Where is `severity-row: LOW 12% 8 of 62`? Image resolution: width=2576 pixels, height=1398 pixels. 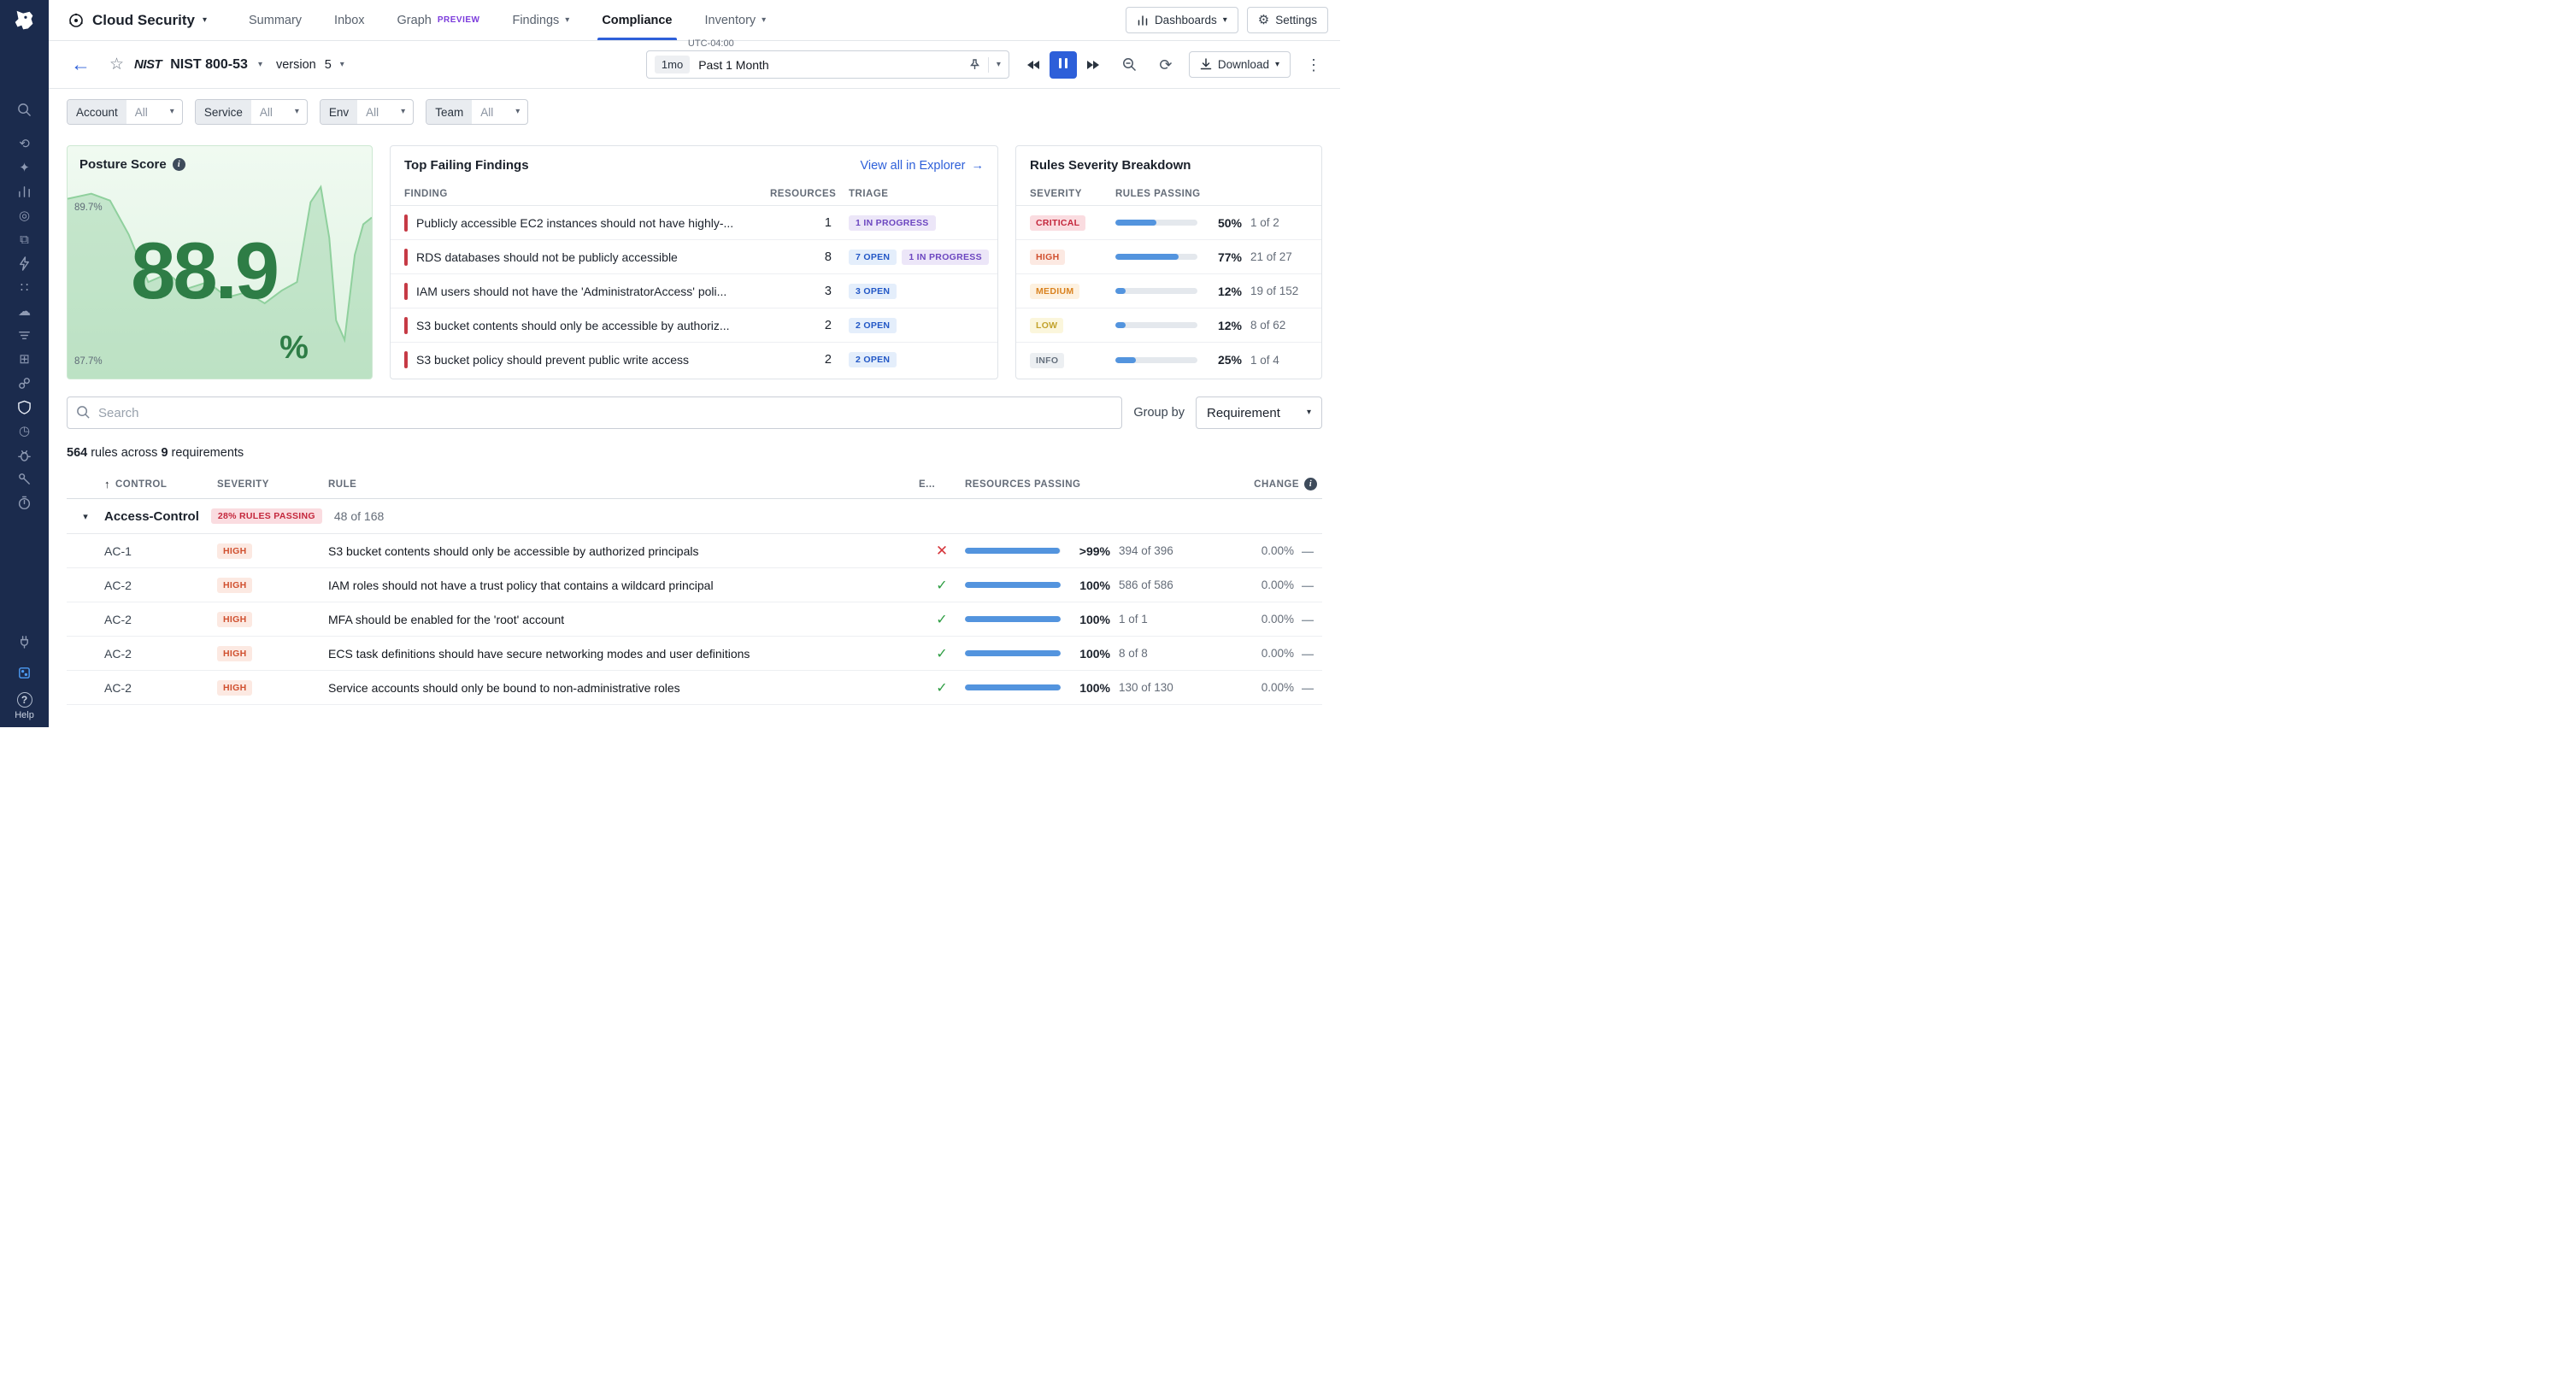
severity-row: LOW 12% 8 of 62 is located at coordinates (1168, 325).